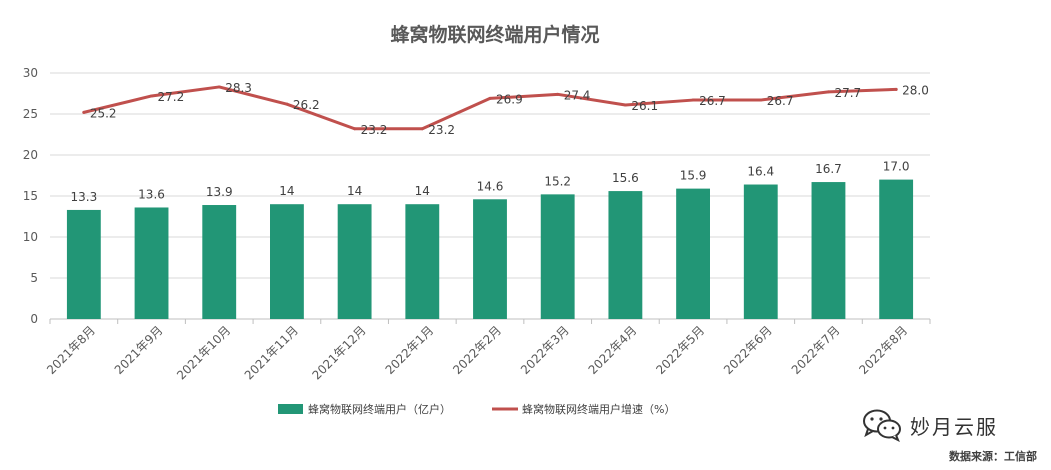 The width and height of the screenshot is (1051, 470). What do you see at coordinates (338, 352) in the screenshot?
I see `x-tick-label: 2021年12月` at bounding box center [338, 352].